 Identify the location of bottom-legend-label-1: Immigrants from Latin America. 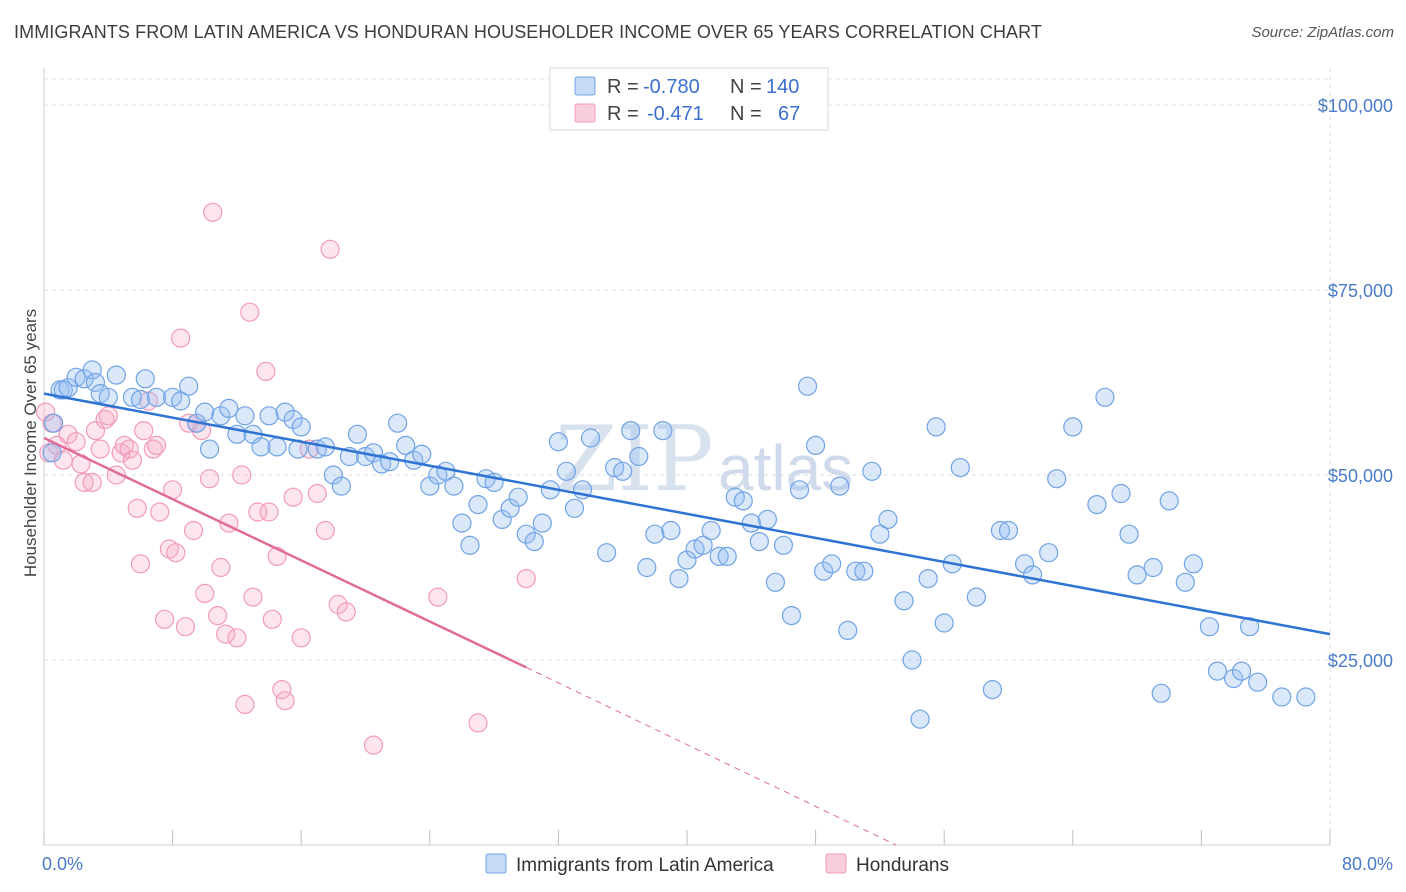
(645, 865).